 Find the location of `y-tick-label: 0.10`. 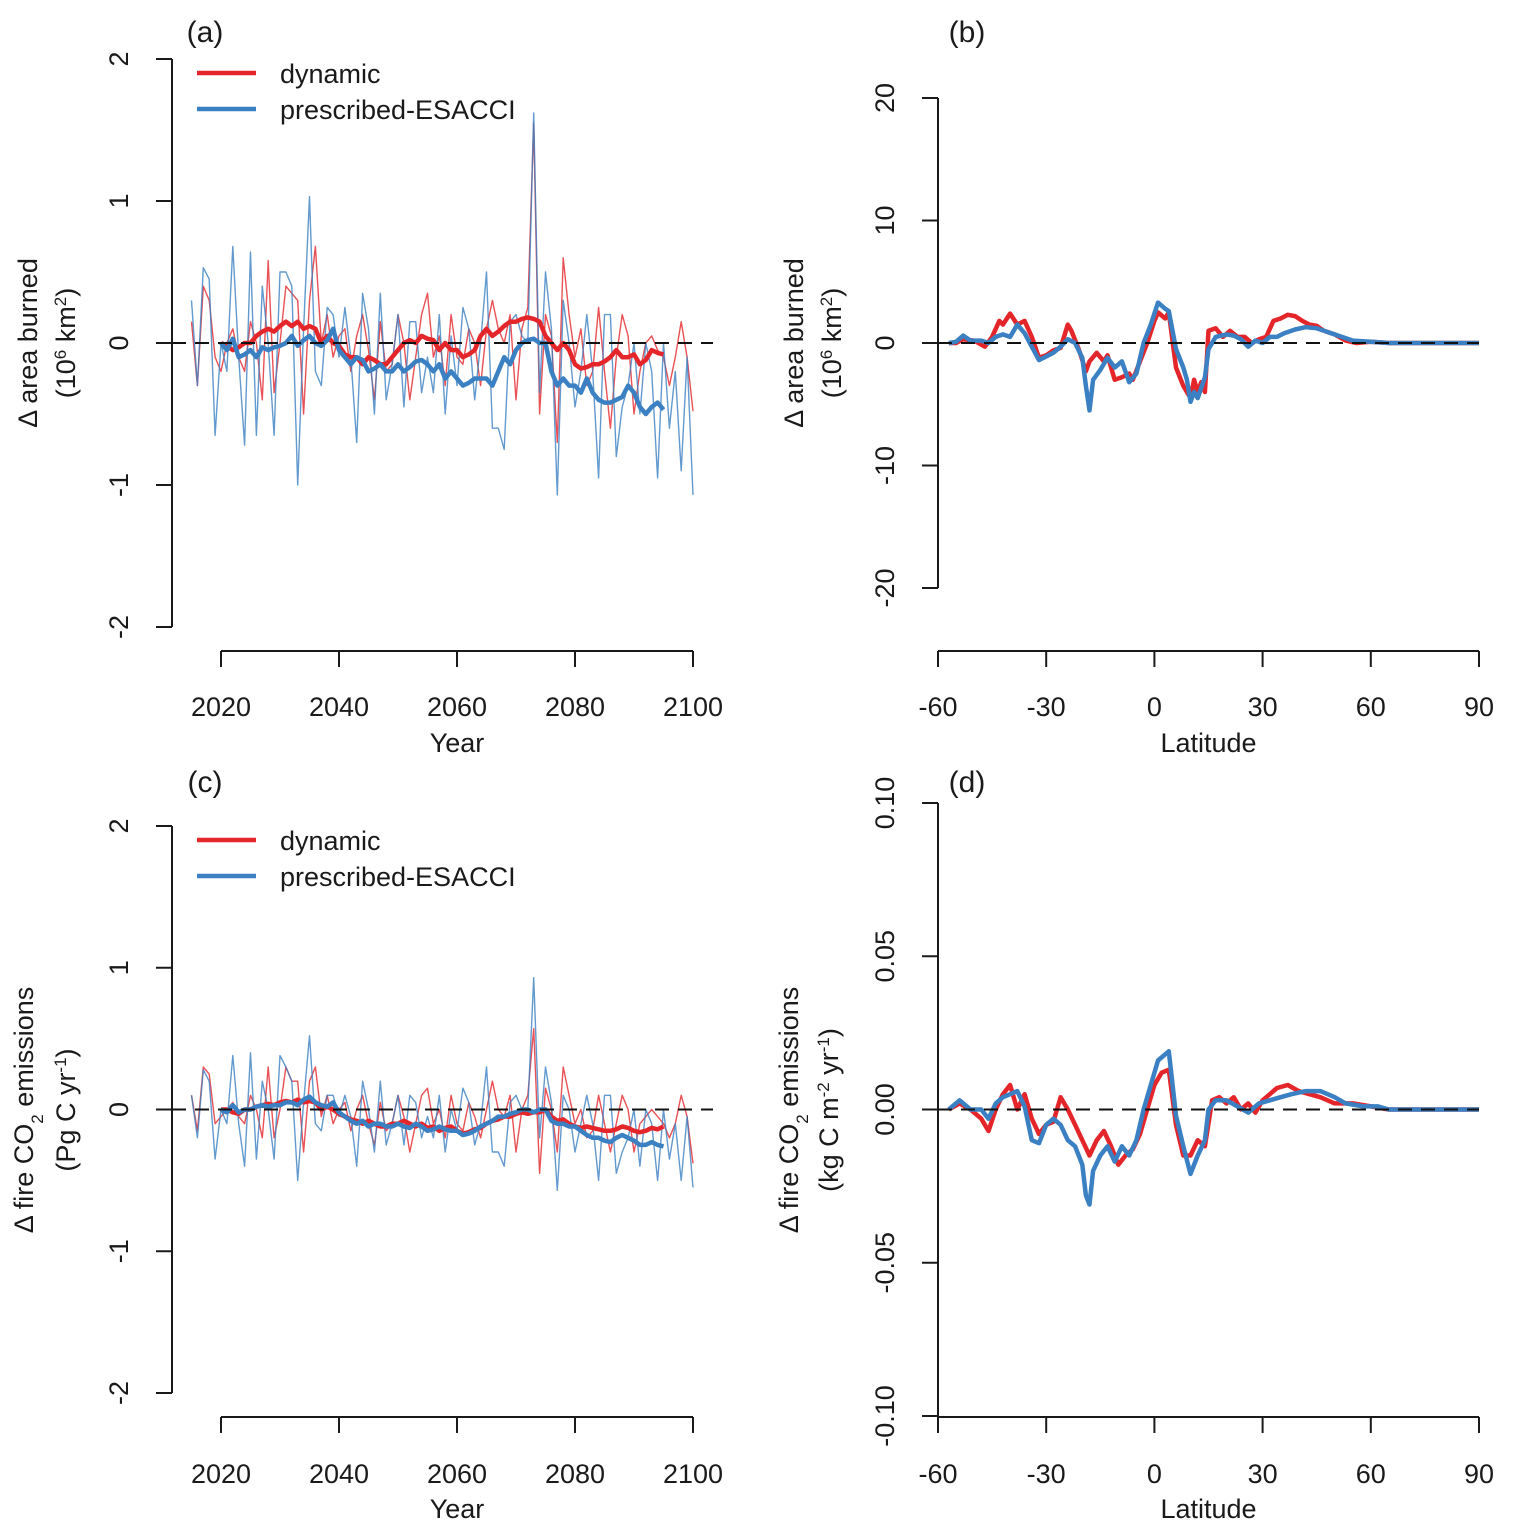

y-tick-label: 0.10 is located at coordinates (885, 803).